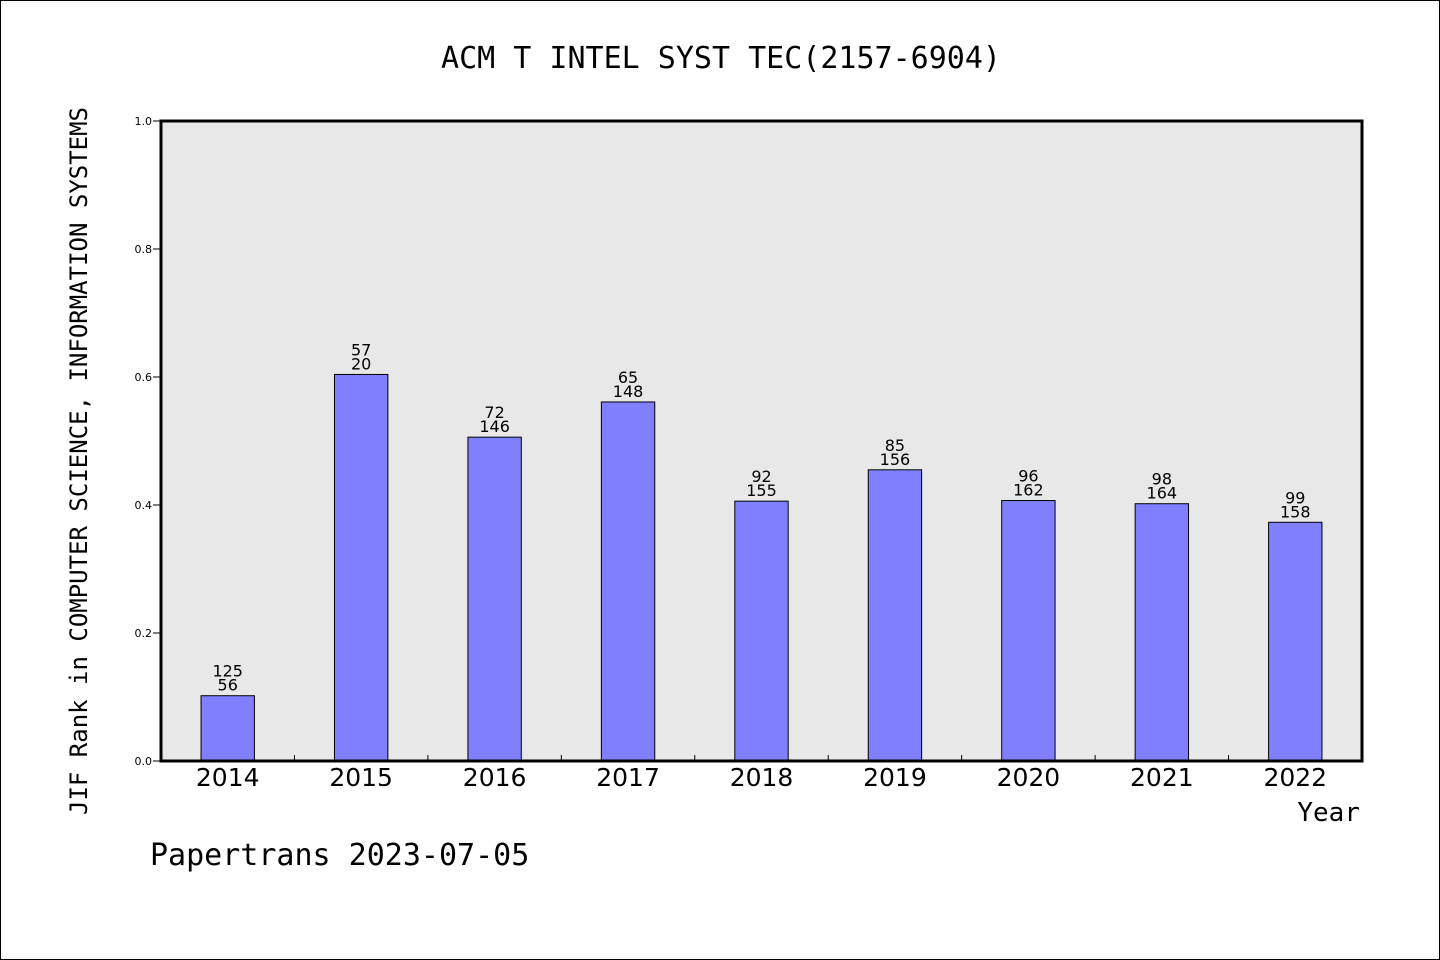 Image resolution: width=1440 pixels, height=960 pixels. I want to click on total-label-2021: 164, so click(1162, 493).